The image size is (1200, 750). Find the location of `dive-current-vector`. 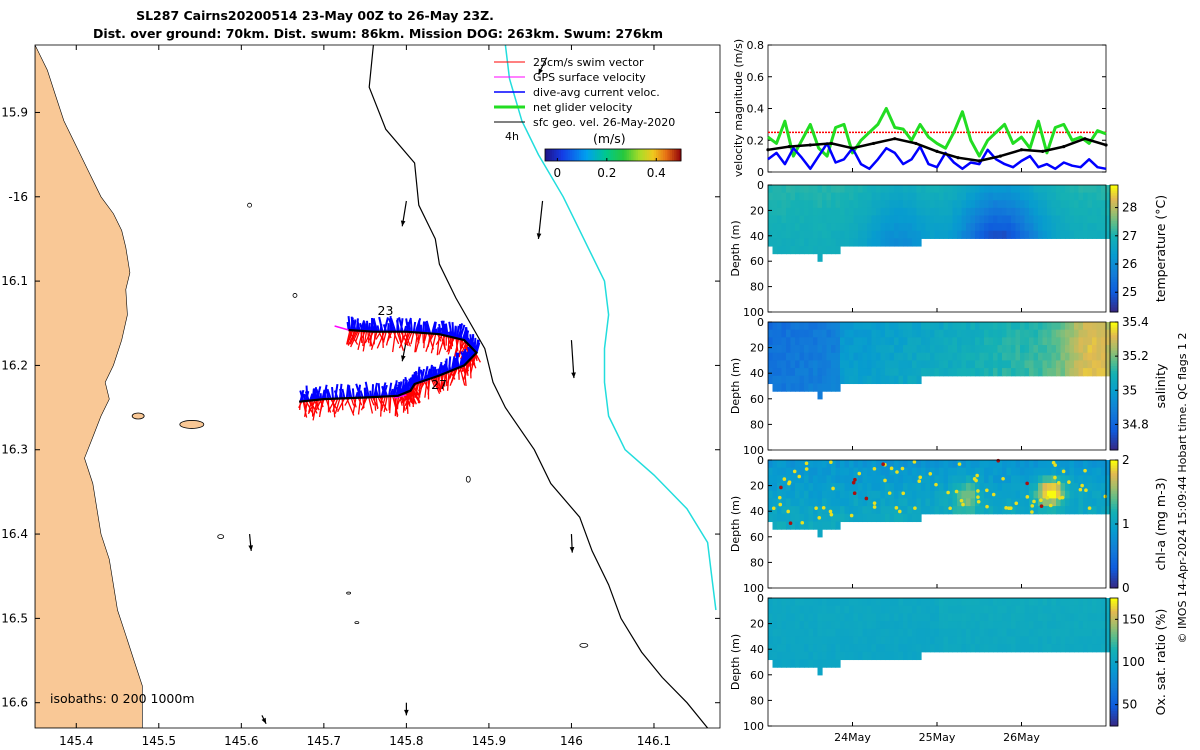

dive-current-vector is located at coordinates (450, 364).